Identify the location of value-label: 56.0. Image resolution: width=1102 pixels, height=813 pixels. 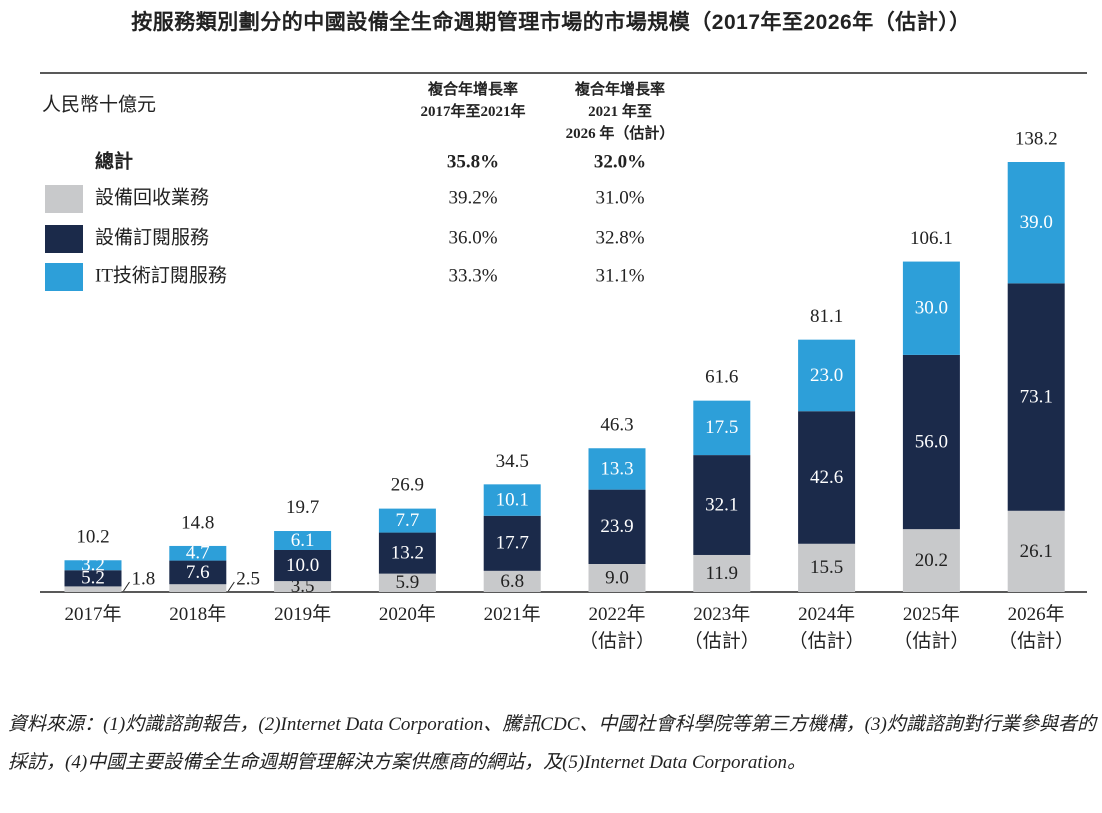
(931, 441).